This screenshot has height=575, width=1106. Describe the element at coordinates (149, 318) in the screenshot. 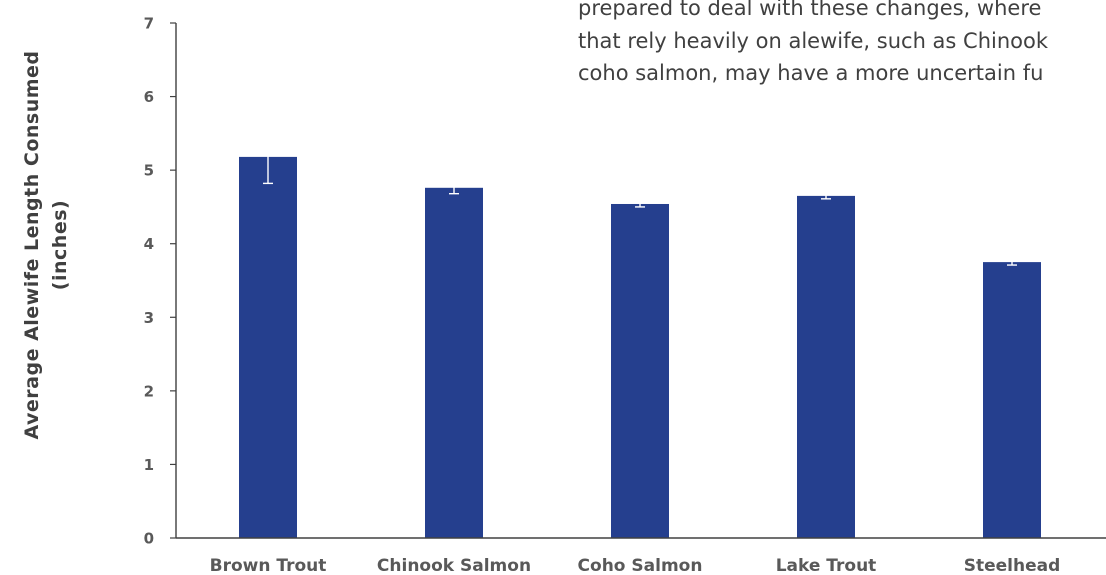

I see `y-tick-label: 3` at that location.